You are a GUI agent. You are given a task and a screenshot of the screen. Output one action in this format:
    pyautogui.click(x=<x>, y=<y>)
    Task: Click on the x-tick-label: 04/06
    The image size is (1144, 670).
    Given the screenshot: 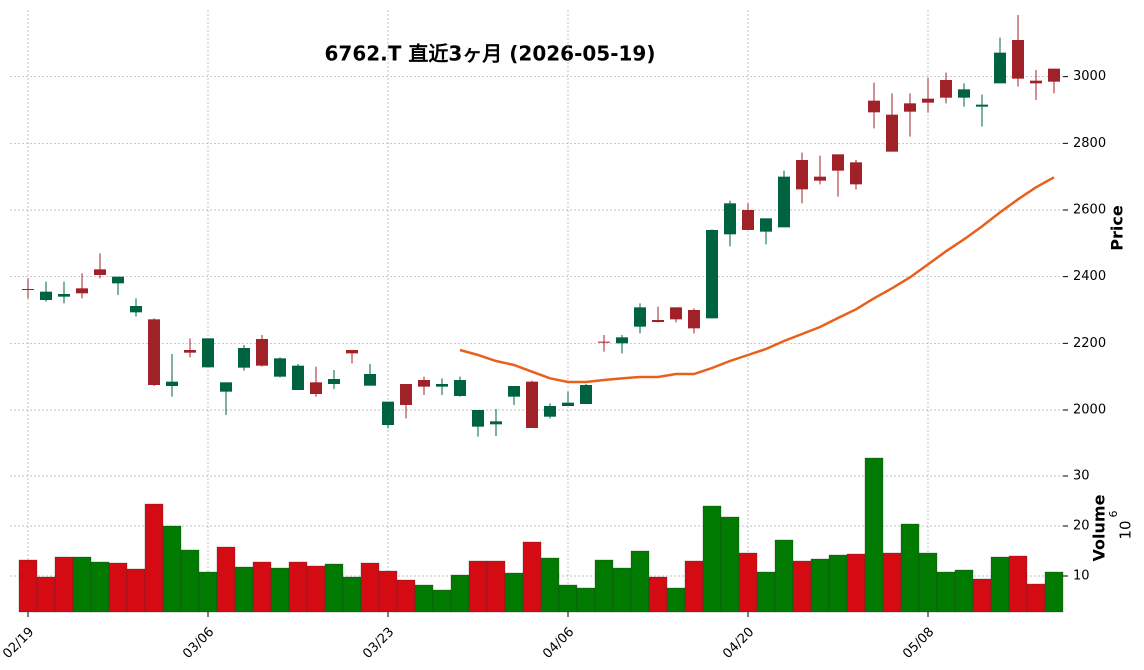 What is the action you would take?
    pyautogui.click(x=558, y=643)
    